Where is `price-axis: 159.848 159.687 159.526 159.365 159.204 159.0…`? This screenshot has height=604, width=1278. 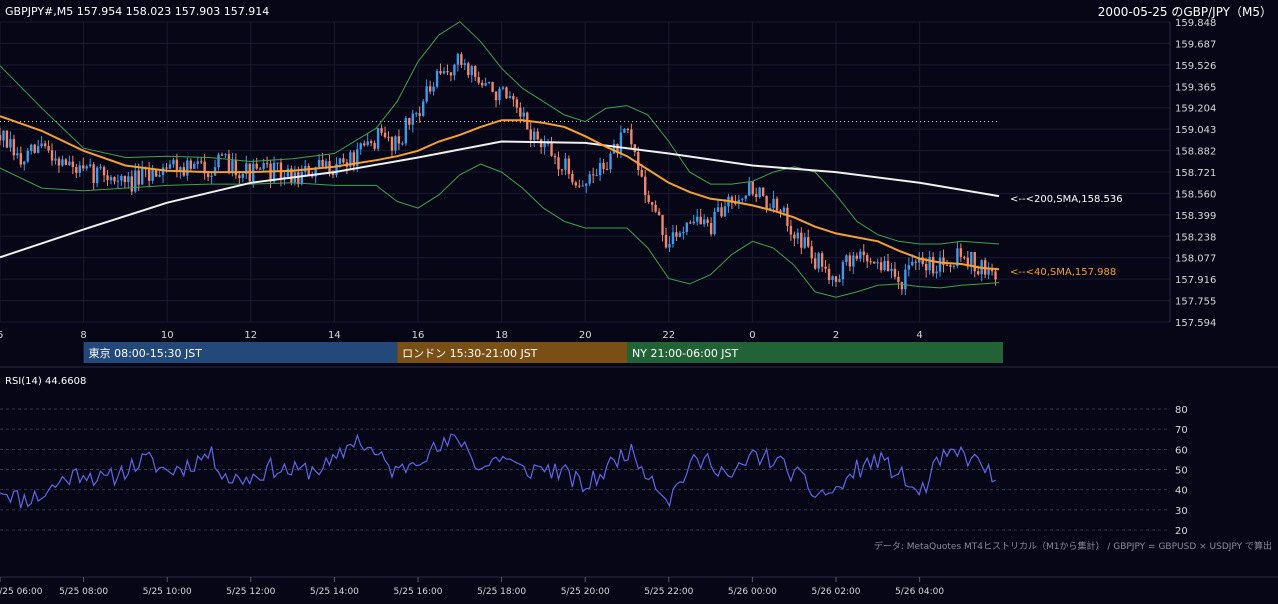 price-axis: 159.848 159.687 159.526 159.365 159.204 159.0… is located at coordinates (1195, 173).